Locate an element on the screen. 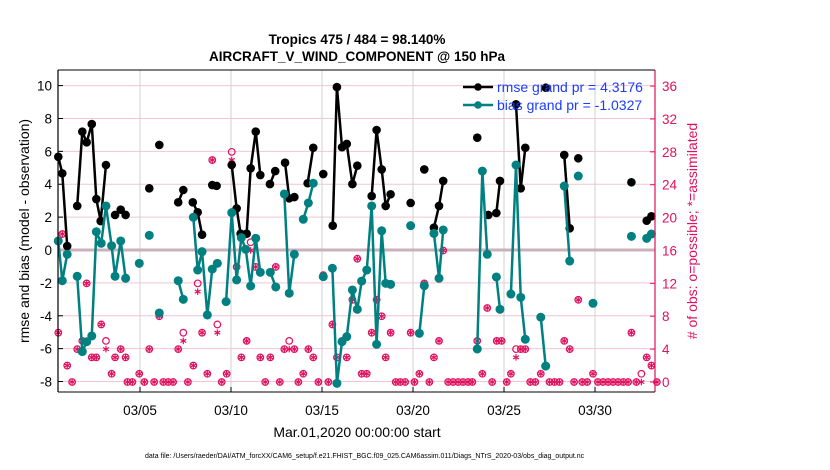 The height and width of the screenshot is (470, 830). x-axis-label: Mar.01,2020 00:00:00 start is located at coordinates (356, 432).